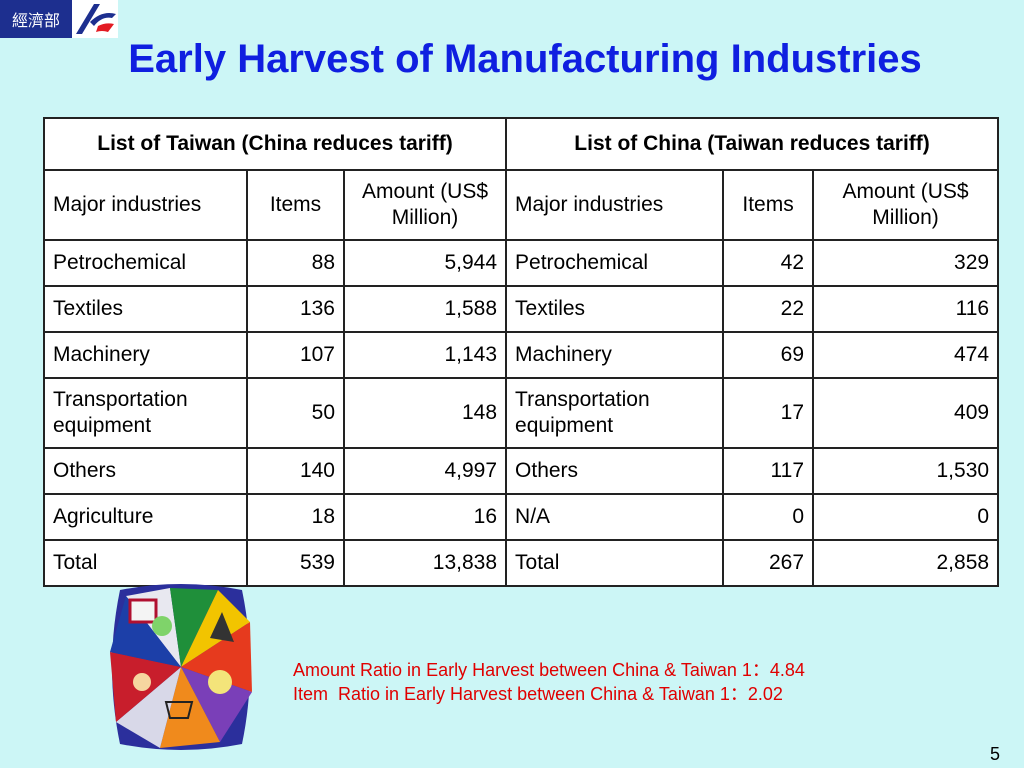  What do you see at coordinates (906, 563) in the screenshot?
I see `table-cell: 2,858` at bounding box center [906, 563].